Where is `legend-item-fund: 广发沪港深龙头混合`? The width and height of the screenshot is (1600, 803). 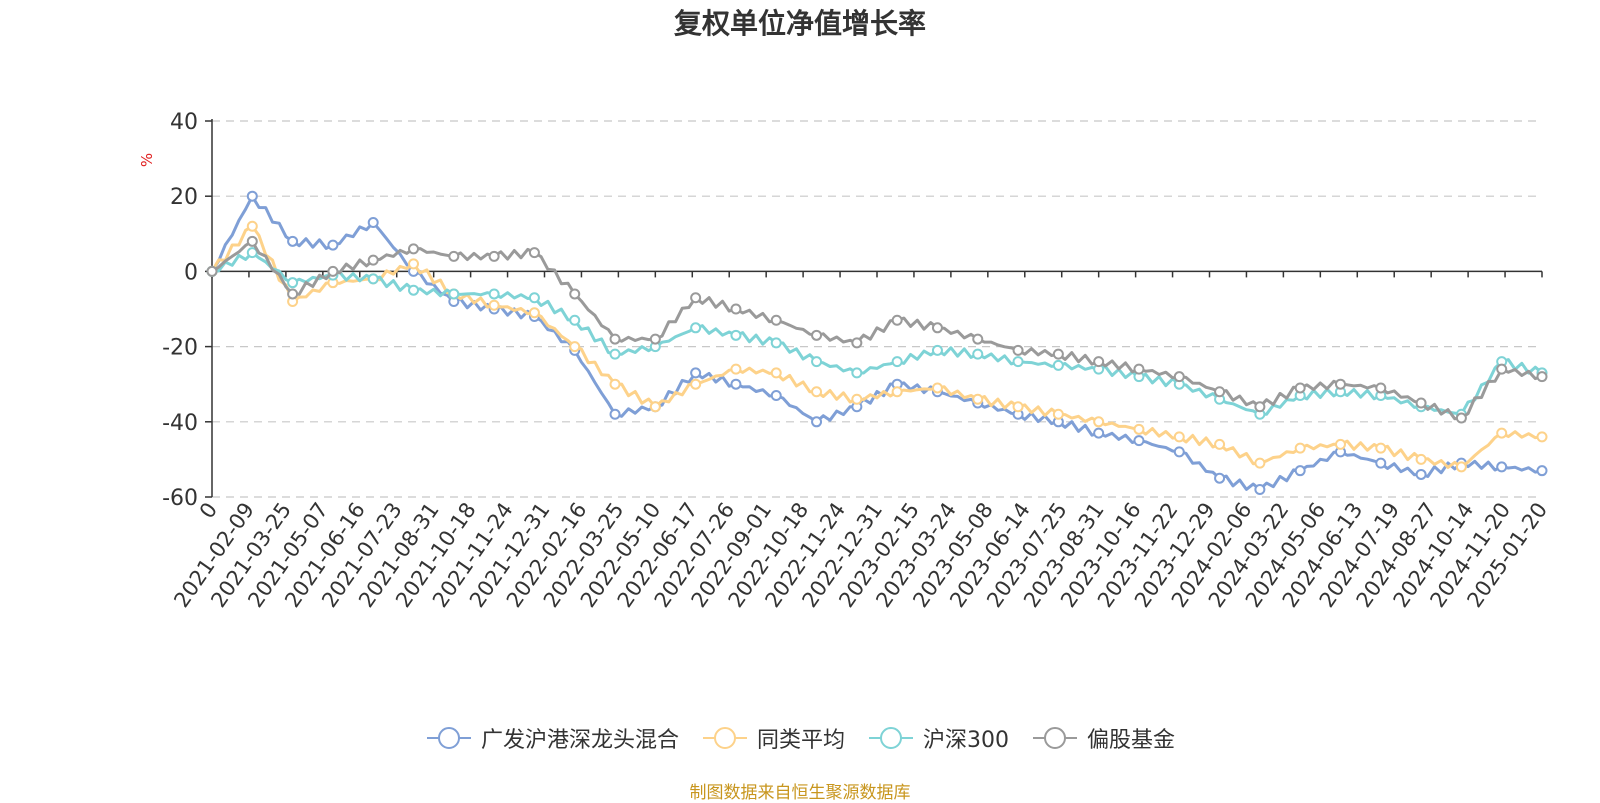 legend-item-fund: 广发沪港深龙头混合 is located at coordinates (552, 738).